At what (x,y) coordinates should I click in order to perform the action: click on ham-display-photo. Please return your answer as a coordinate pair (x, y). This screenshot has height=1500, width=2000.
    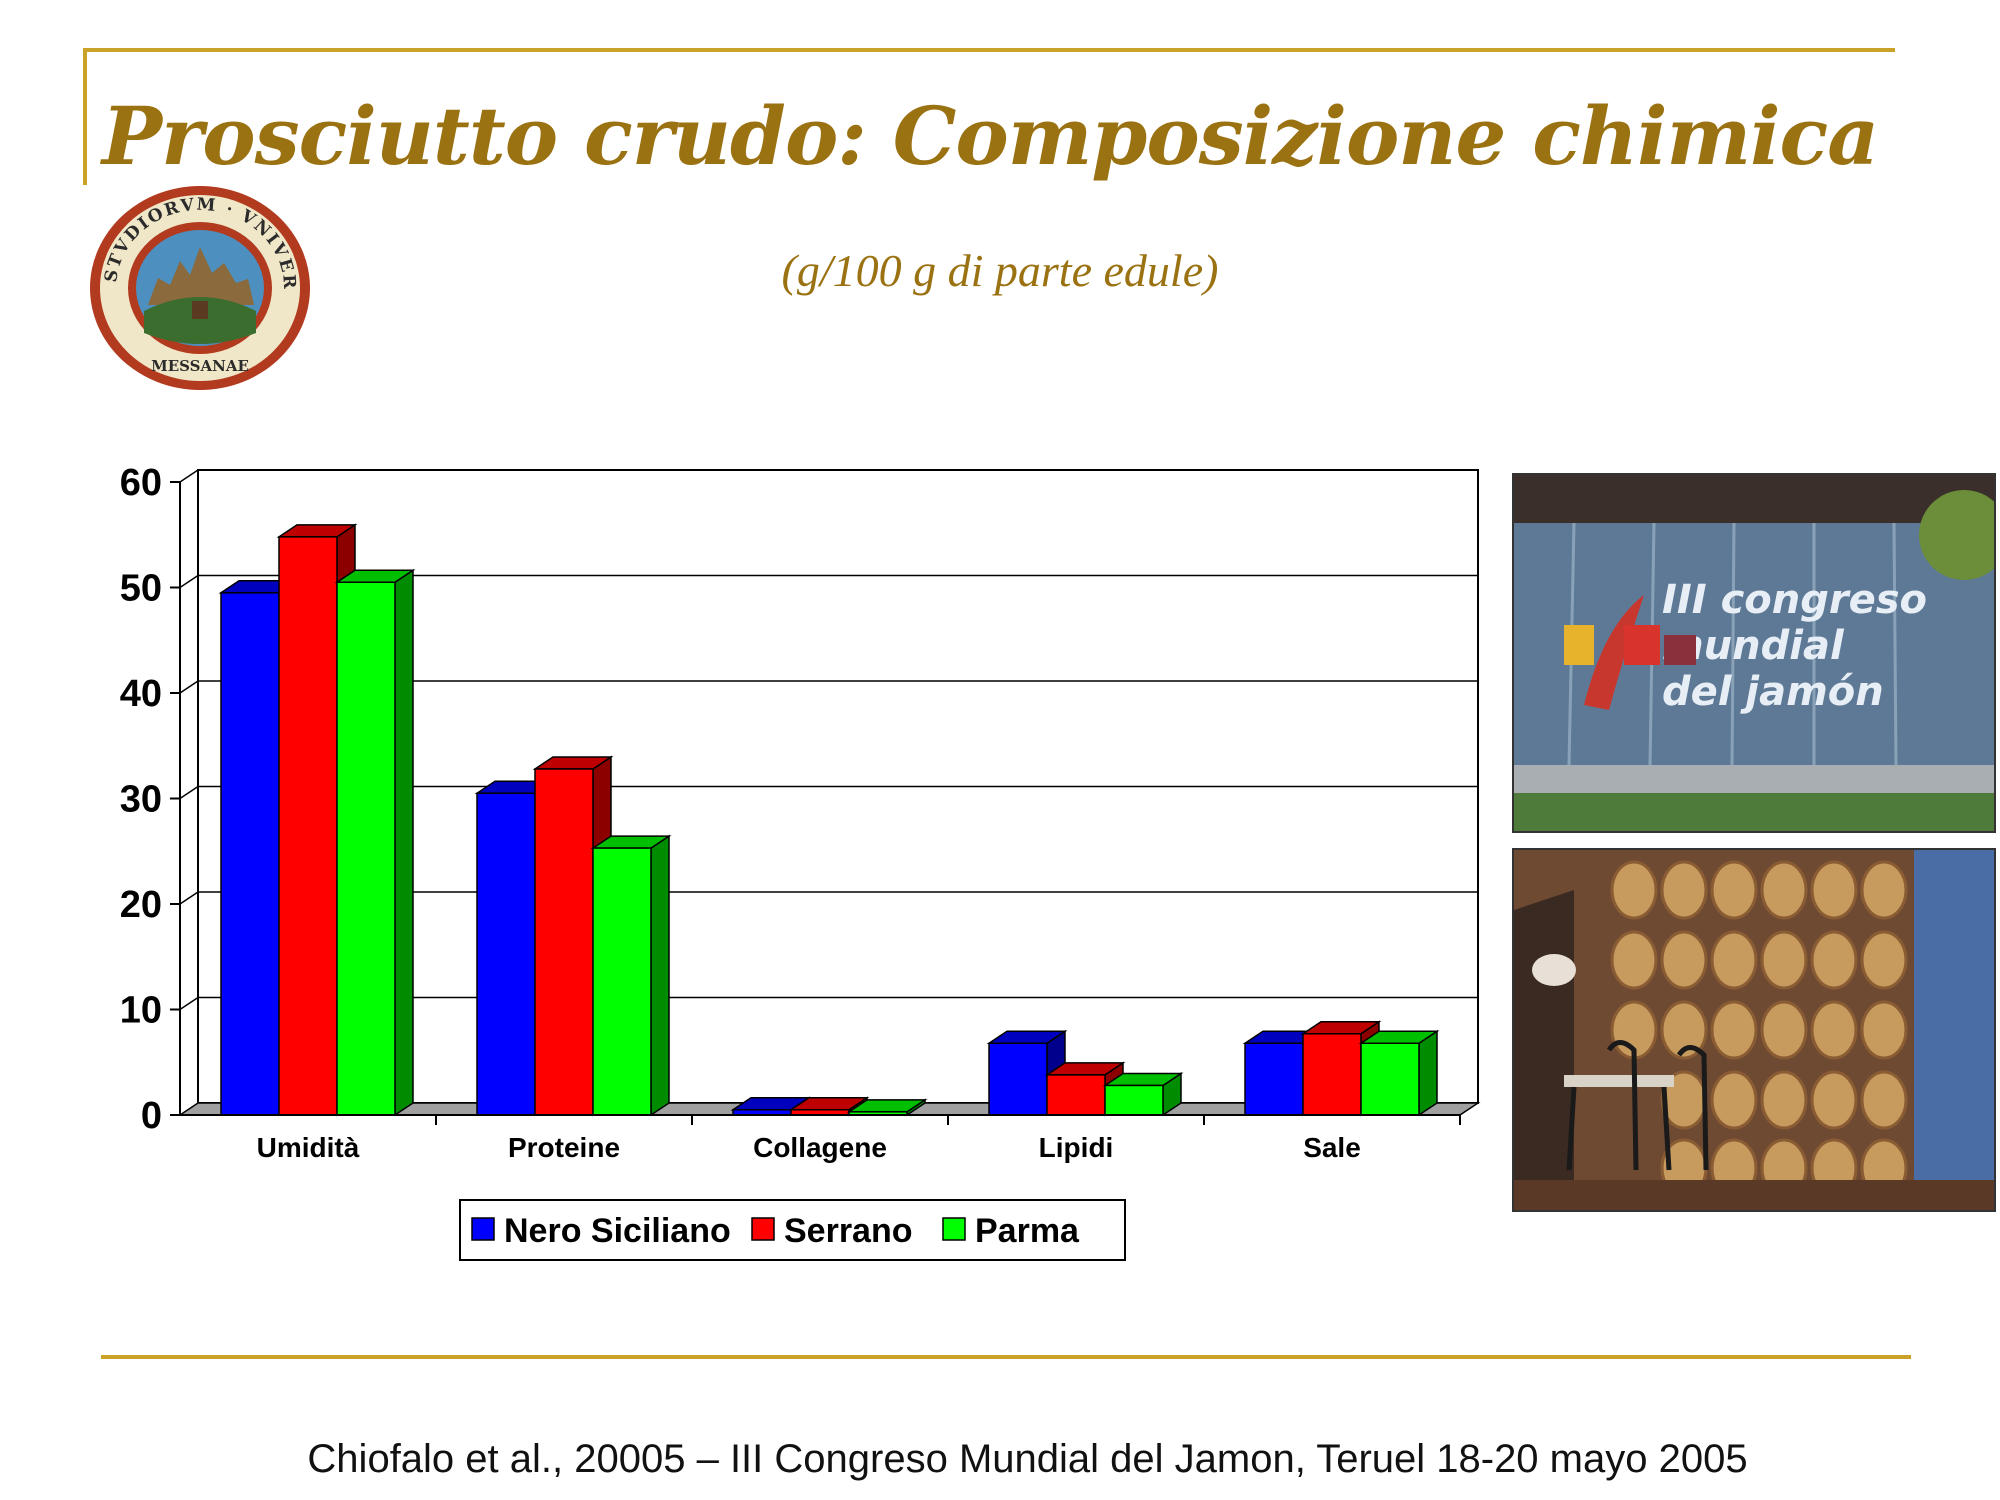
    Looking at the image, I should click on (1754, 1030).